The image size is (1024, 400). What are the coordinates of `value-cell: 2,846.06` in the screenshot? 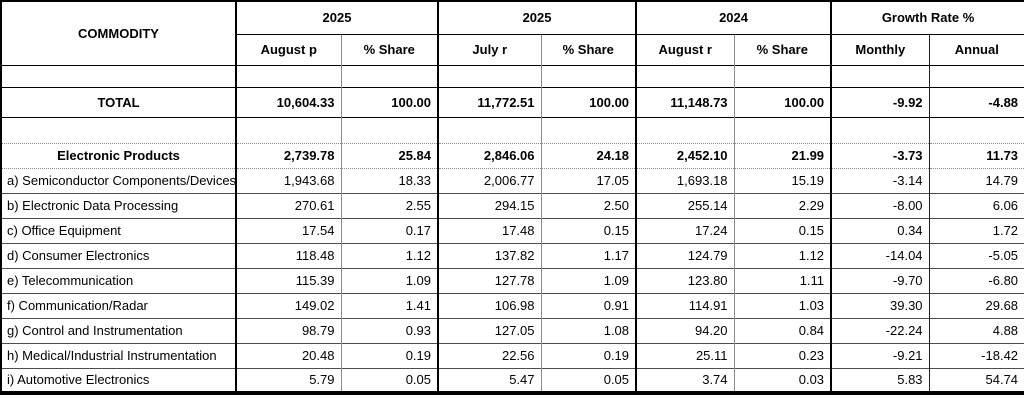 It's located at (489, 155).